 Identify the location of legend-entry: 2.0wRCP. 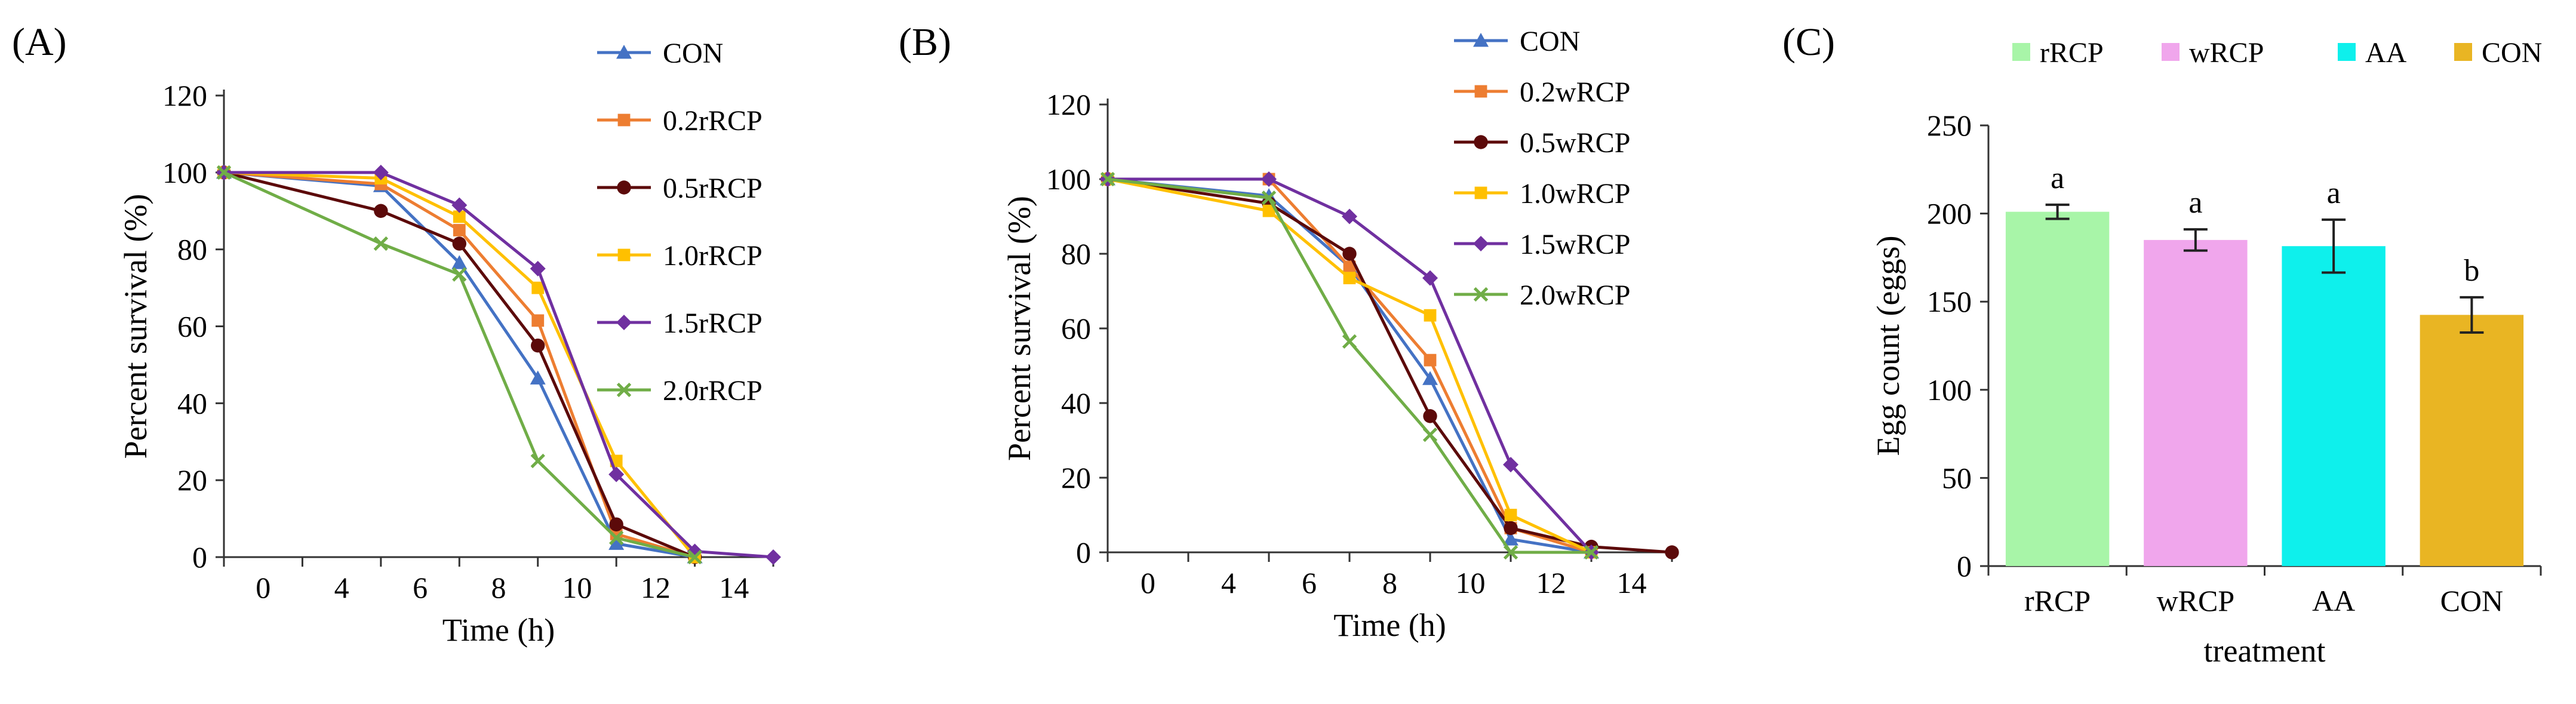
(1542, 295).